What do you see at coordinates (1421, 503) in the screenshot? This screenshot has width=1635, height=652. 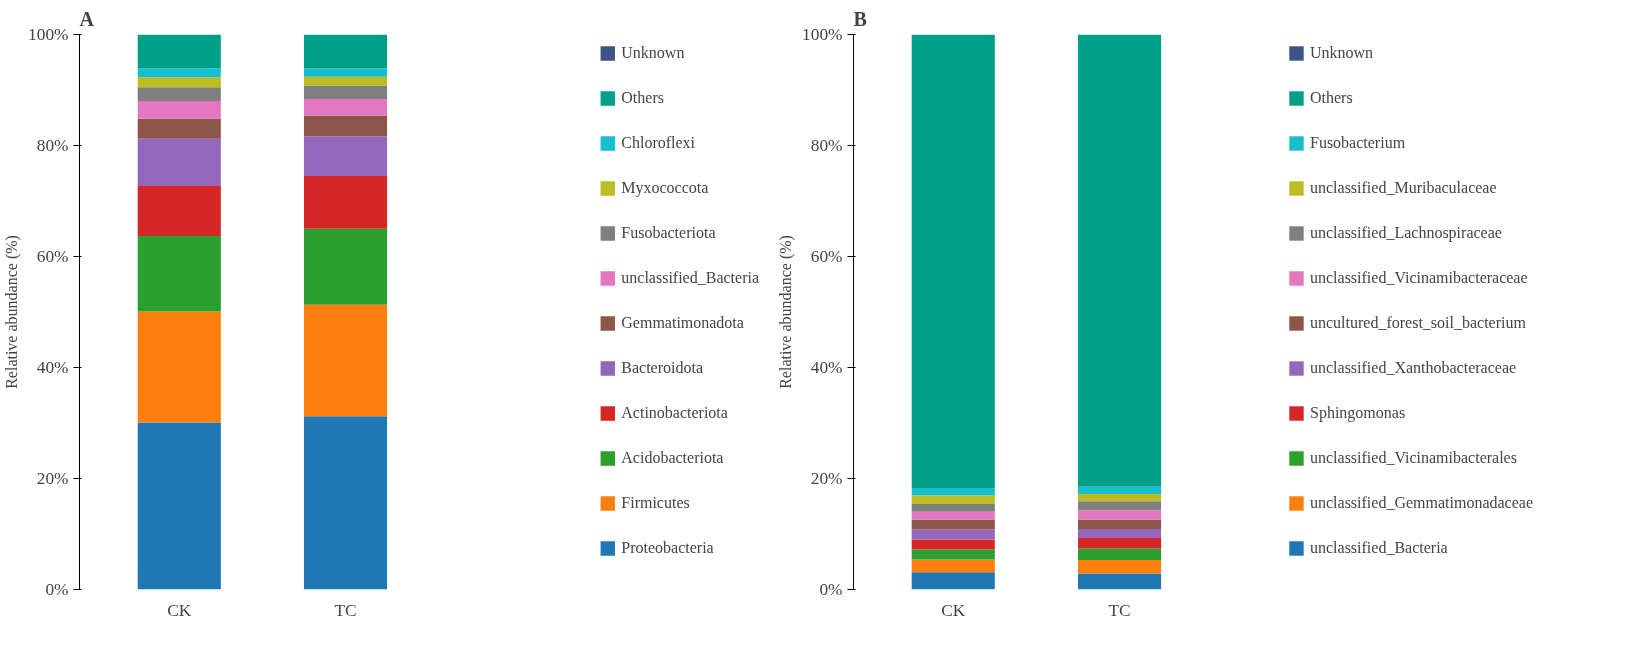 I see `legend-label: unclassified_Gemmatimonadaceae` at bounding box center [1421, 503].